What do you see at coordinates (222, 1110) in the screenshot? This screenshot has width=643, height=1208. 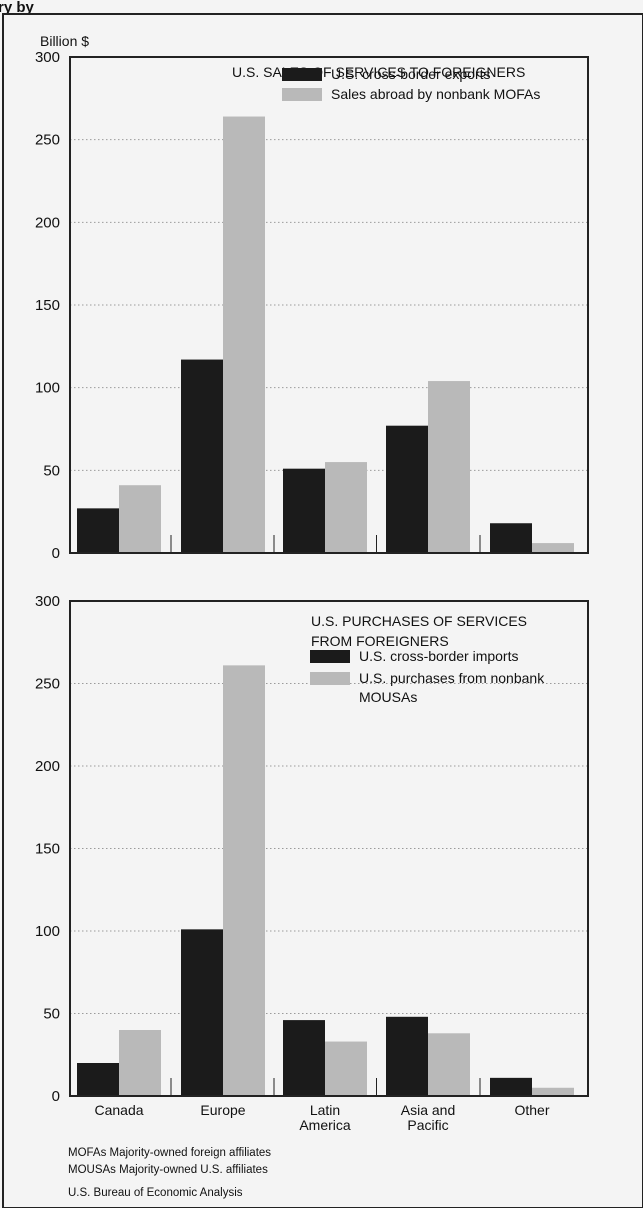 I see `x-category-label: Europe` at bounding box center [222, 1110].